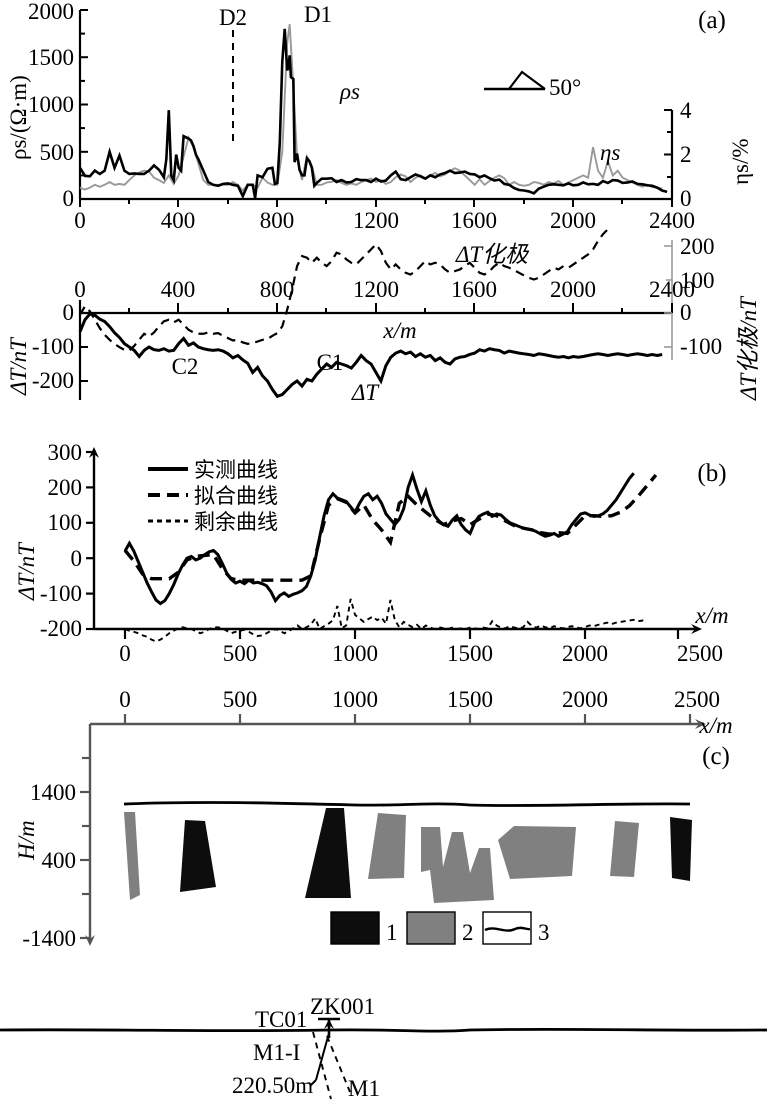 This screenshot has width=767, height=1107. I want to click on panel-mid-c2-label: C2, so click(185, 366).